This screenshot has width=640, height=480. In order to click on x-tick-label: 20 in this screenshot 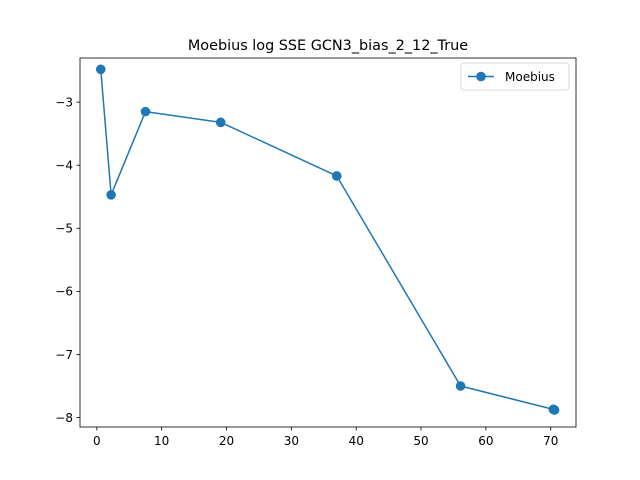, I will do `click(226, 441)`.